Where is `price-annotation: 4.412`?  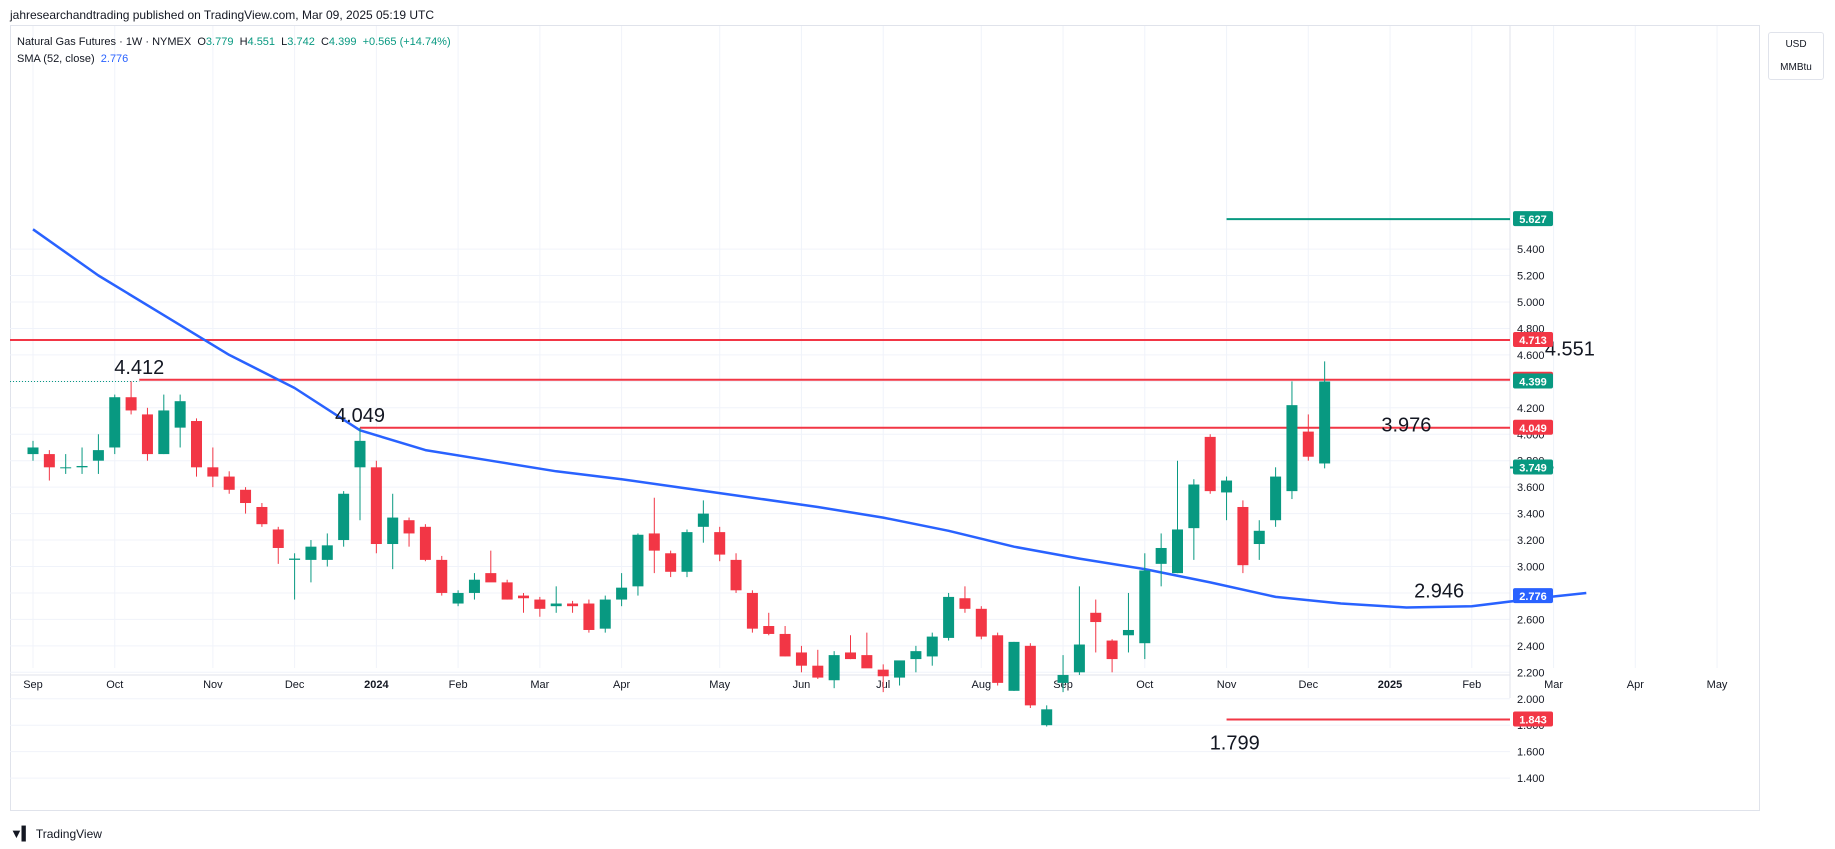 price-annotation: 4.412 is located at coordinates (139, 368).